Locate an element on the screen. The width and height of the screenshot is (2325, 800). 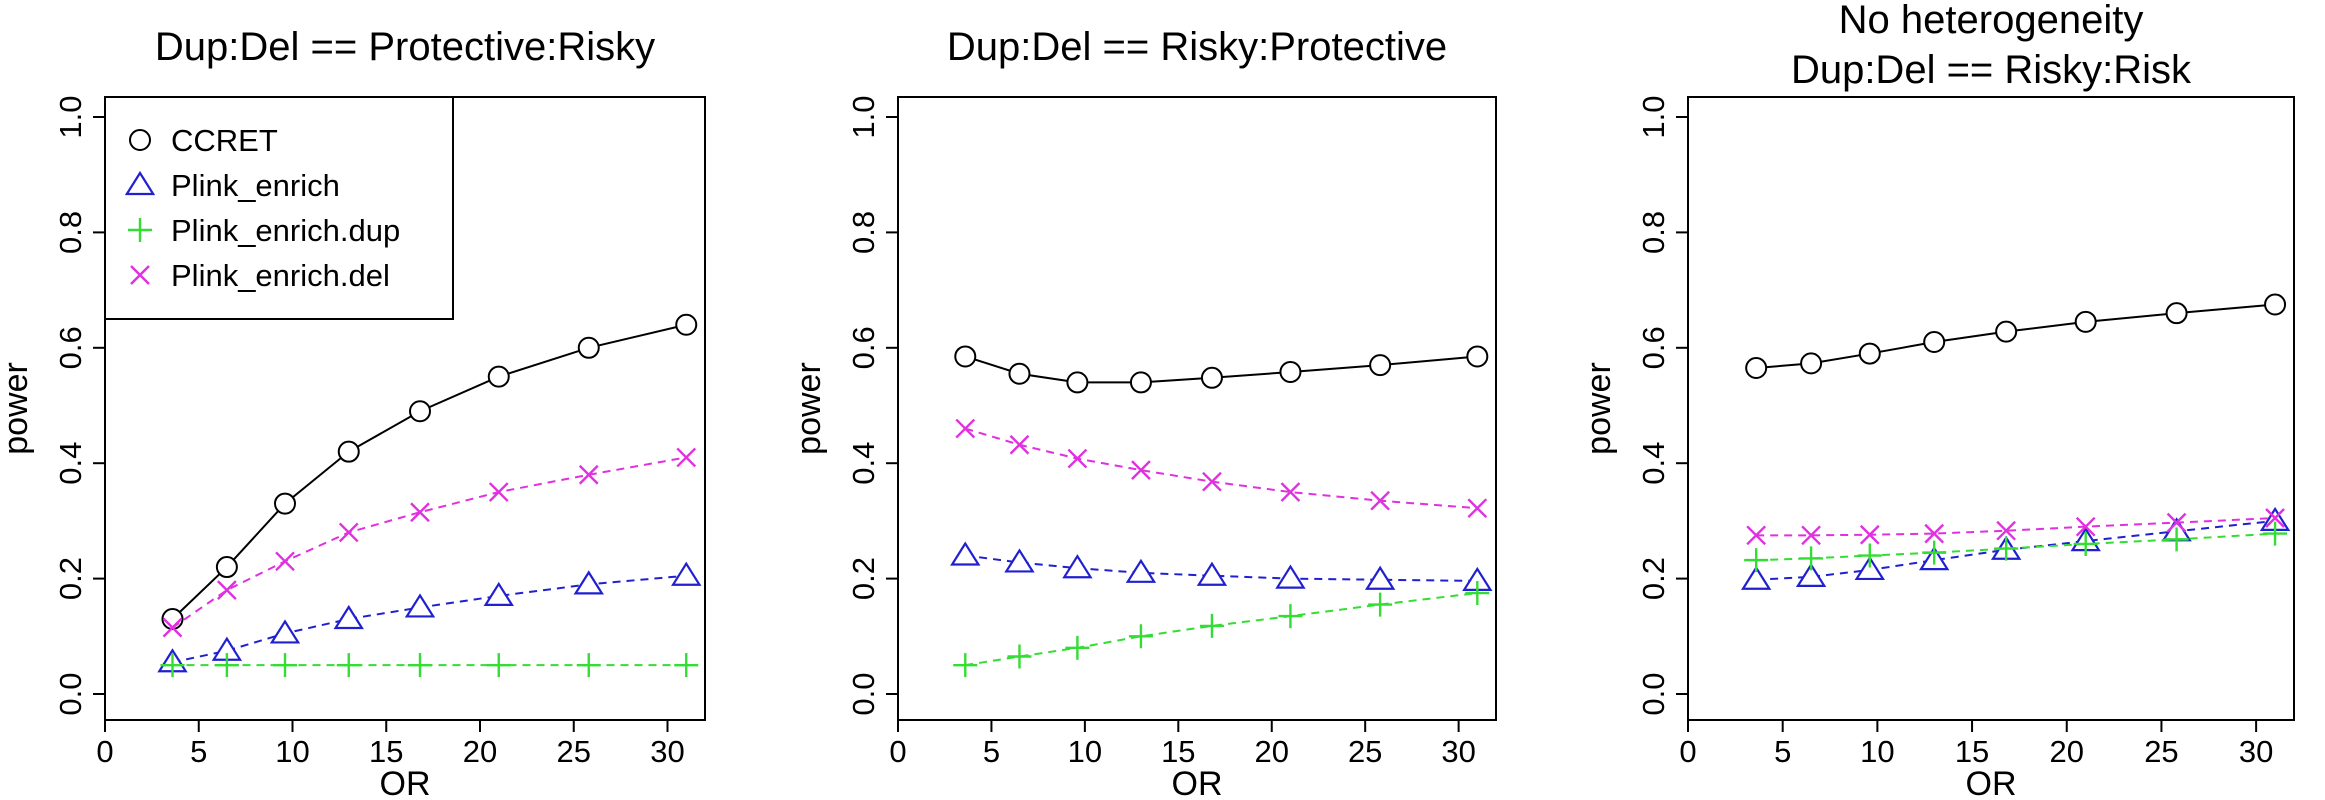
legend-label: Plink_enrich is located at coordinates (255, 185).